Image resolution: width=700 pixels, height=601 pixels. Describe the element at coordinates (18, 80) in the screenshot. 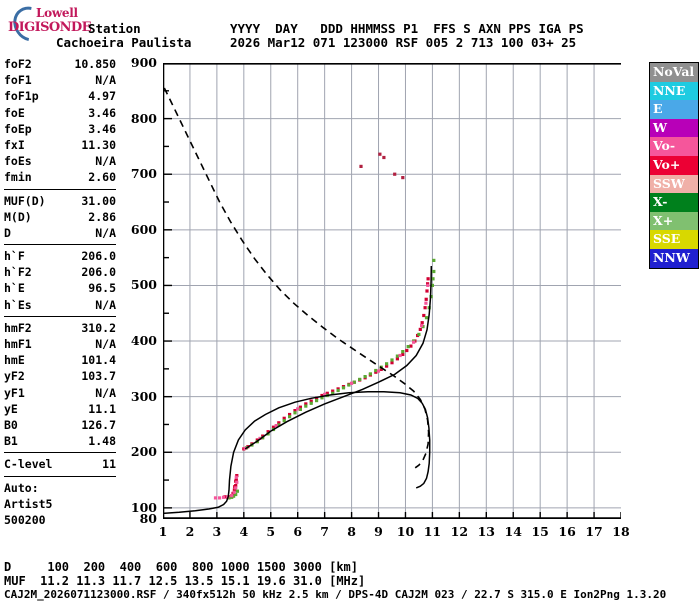

I see `param-key: foF1` at that location.